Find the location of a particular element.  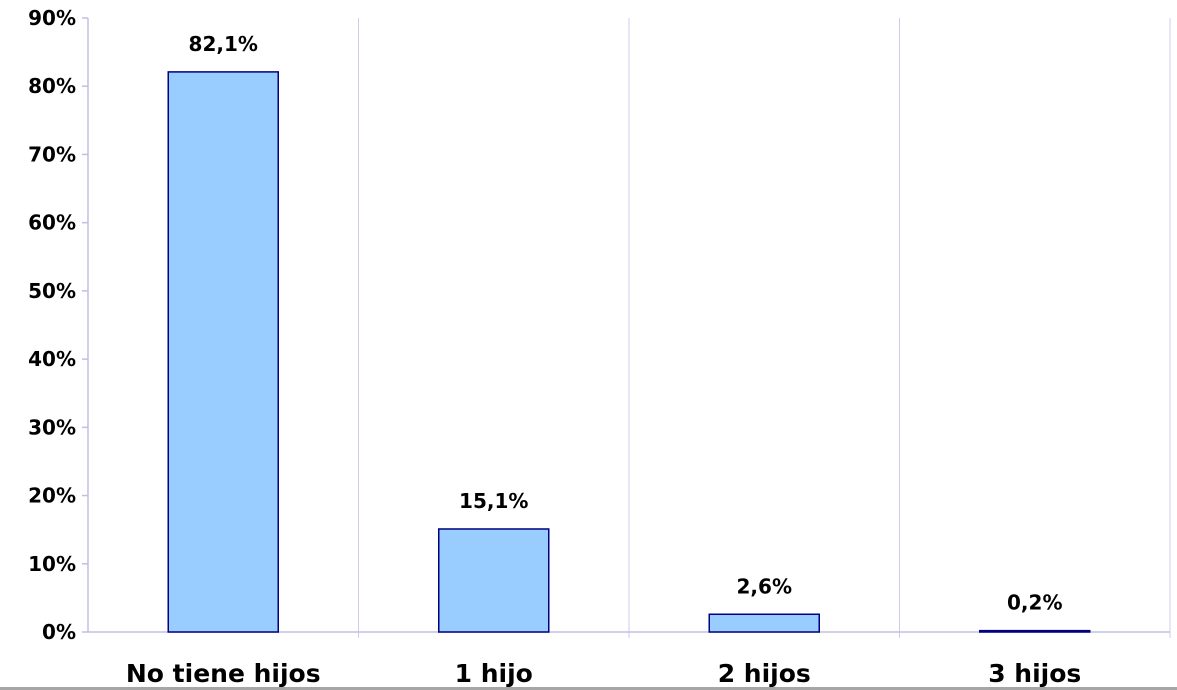

y-tick-label: 40% is located at coordinates (52, 359).